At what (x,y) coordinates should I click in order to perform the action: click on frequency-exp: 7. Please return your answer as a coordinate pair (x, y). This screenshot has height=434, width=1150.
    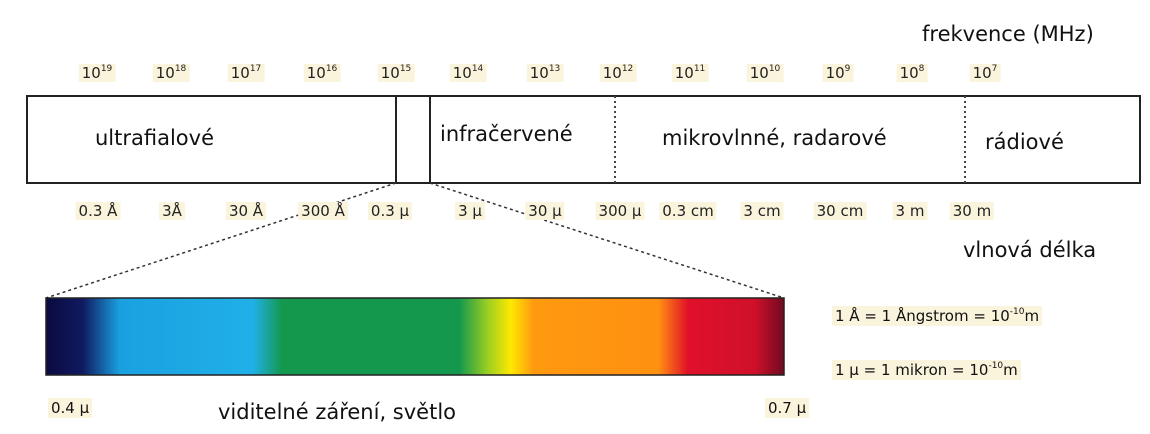
    Looking at the image, I should click on (994, 69).